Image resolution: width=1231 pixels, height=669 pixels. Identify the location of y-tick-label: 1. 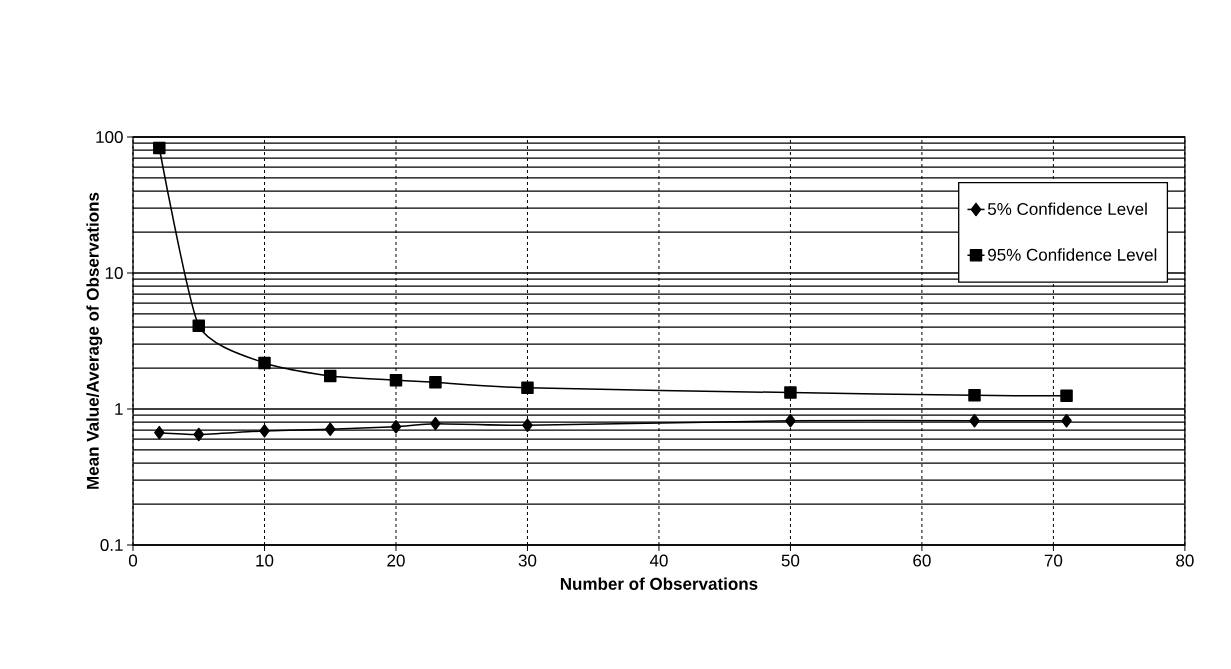
(119, 409).